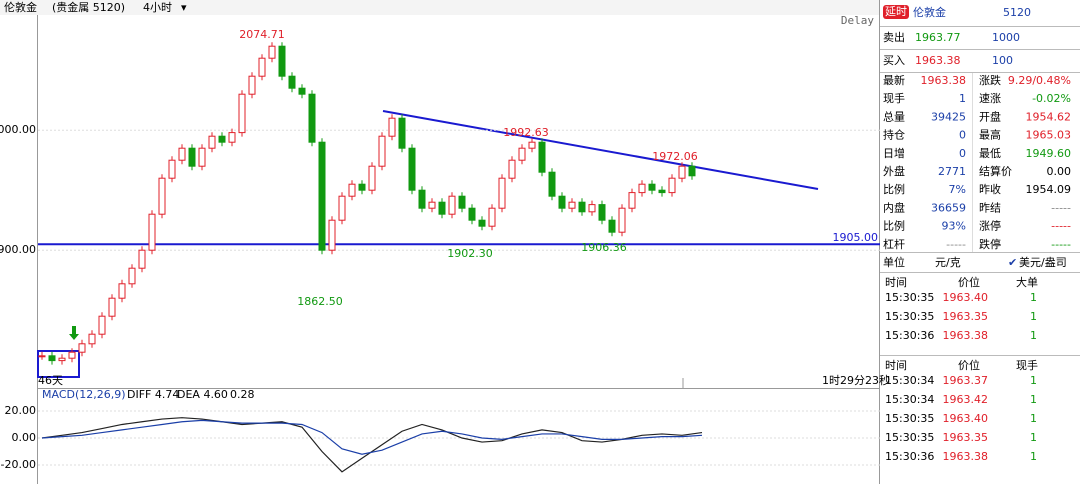 The image size is (1080, 484). What do you see at coordinates (990, 189) in the screenshot?
I see `stat-label: 昨收` at bounding box center [990, 189].